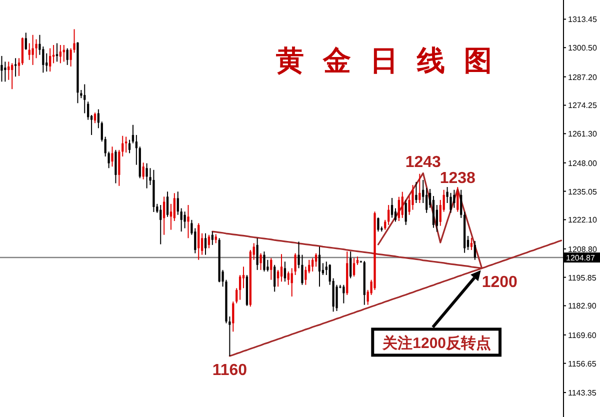 The width and height of the screenshot is (600, 417). What do you see at coordinates (500, 283) in the screenshot?
I see `annotation: 1200` at bounding box center [500, 283].